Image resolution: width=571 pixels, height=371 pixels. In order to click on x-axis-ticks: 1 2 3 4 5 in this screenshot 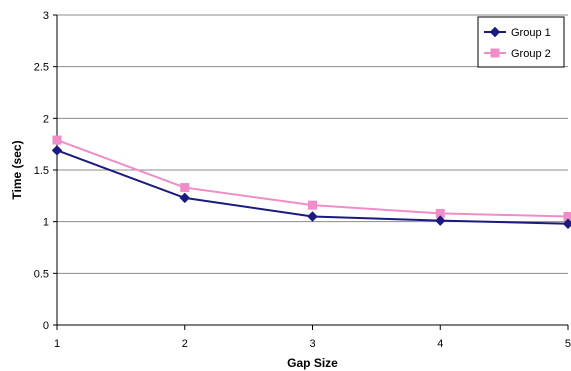, I will do `click(312, 337)`.